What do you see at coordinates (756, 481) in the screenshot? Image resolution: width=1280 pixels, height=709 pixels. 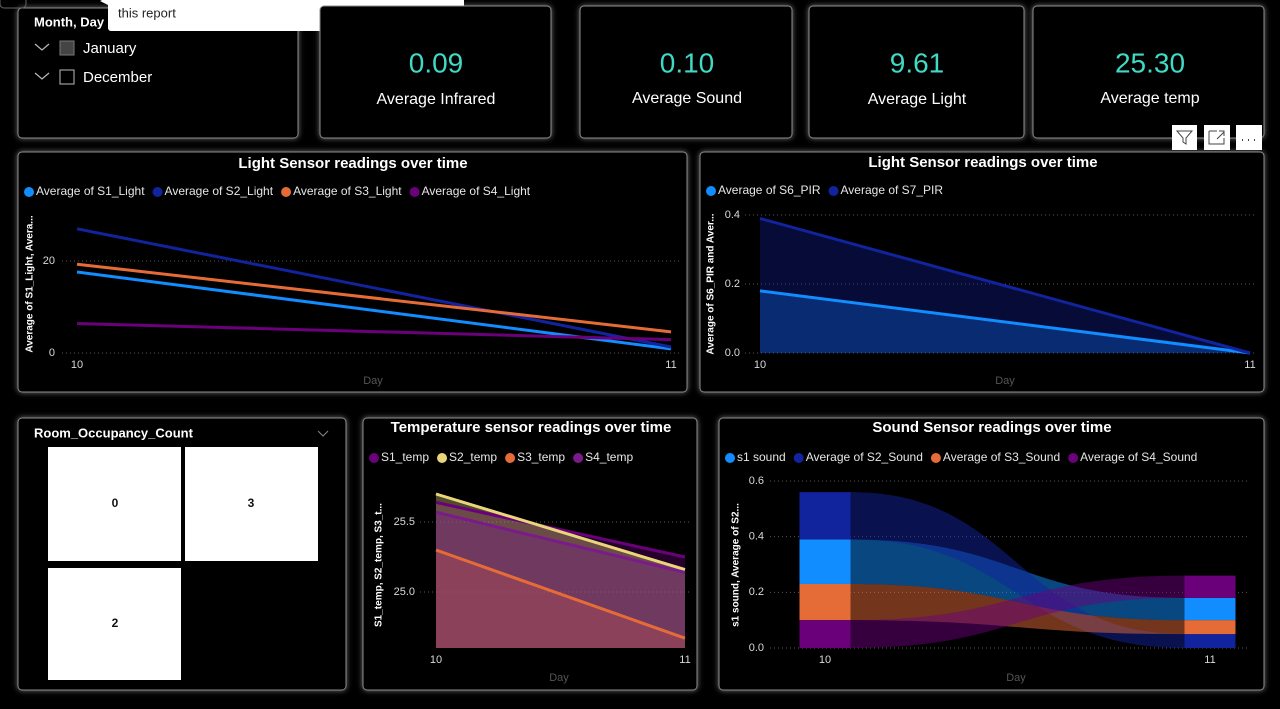 I see `y-tick-label: 0.6` at bounding box center [756, 481].